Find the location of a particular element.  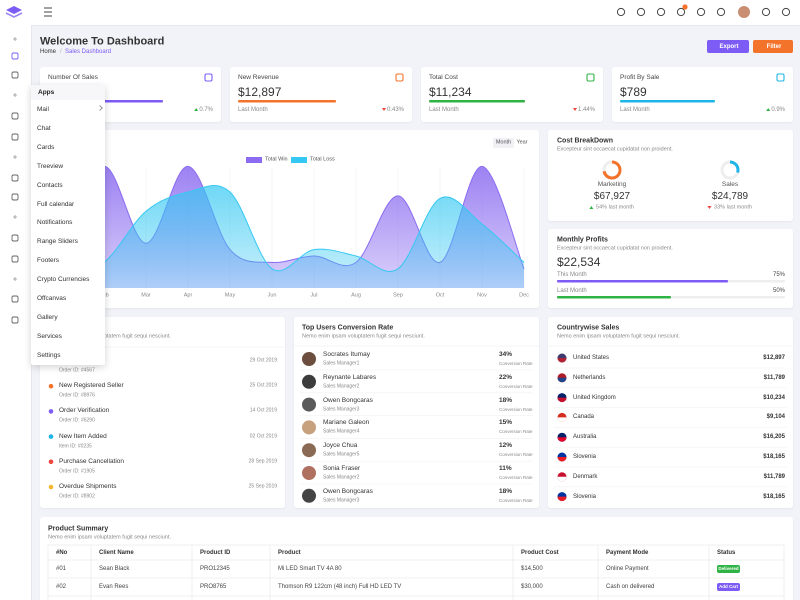

menu-item: Contacts is located at coordinates (68, 186).